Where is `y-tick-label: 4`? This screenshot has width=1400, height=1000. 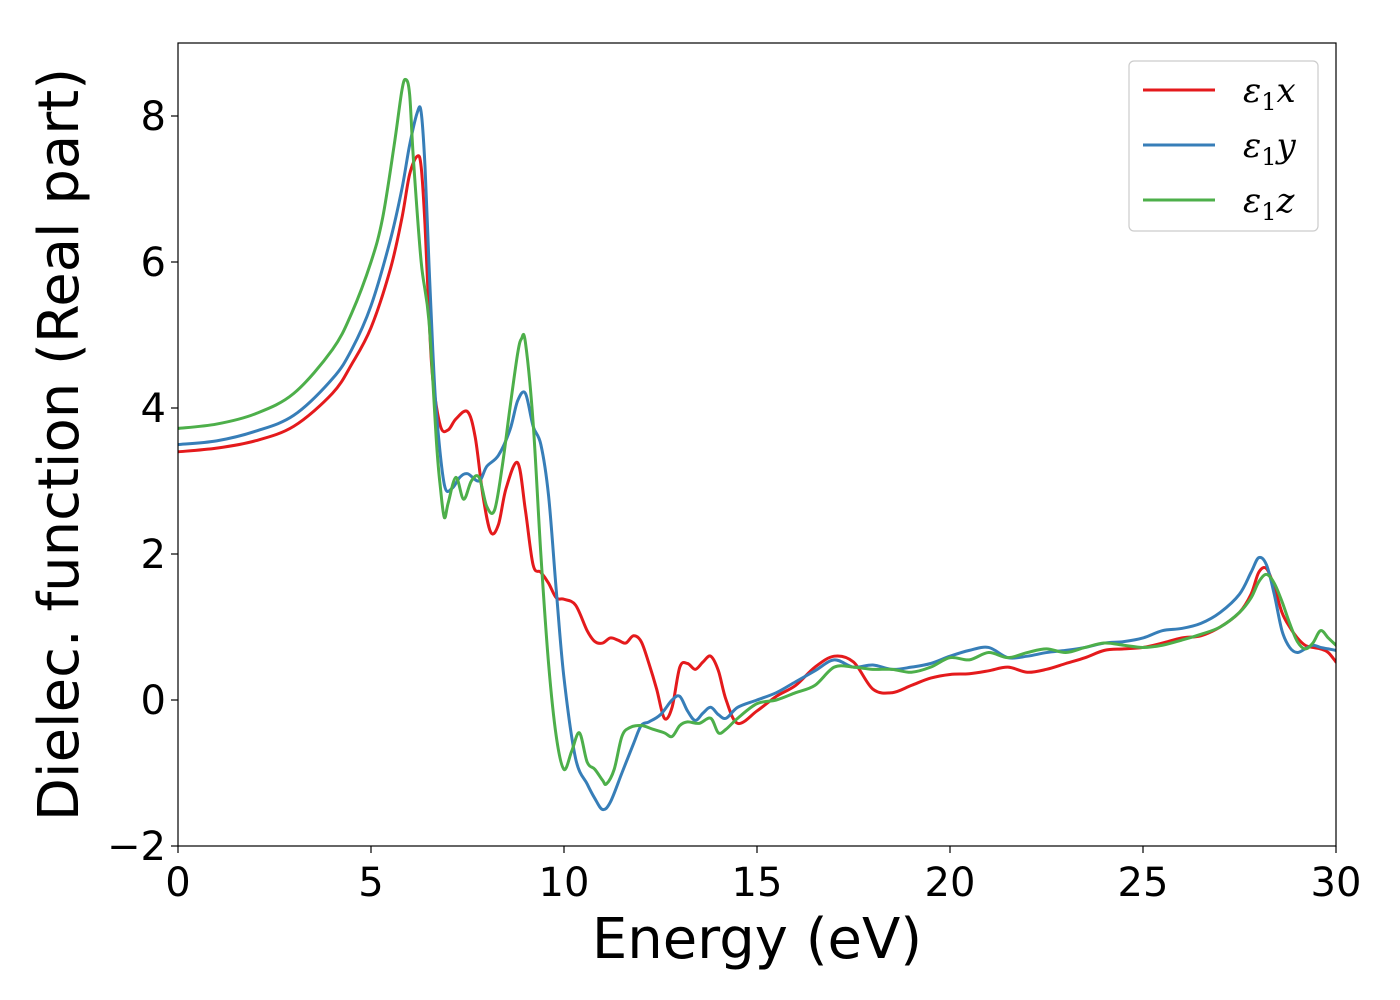
y-tick-label: 4 is located at coordinates (153, 409).